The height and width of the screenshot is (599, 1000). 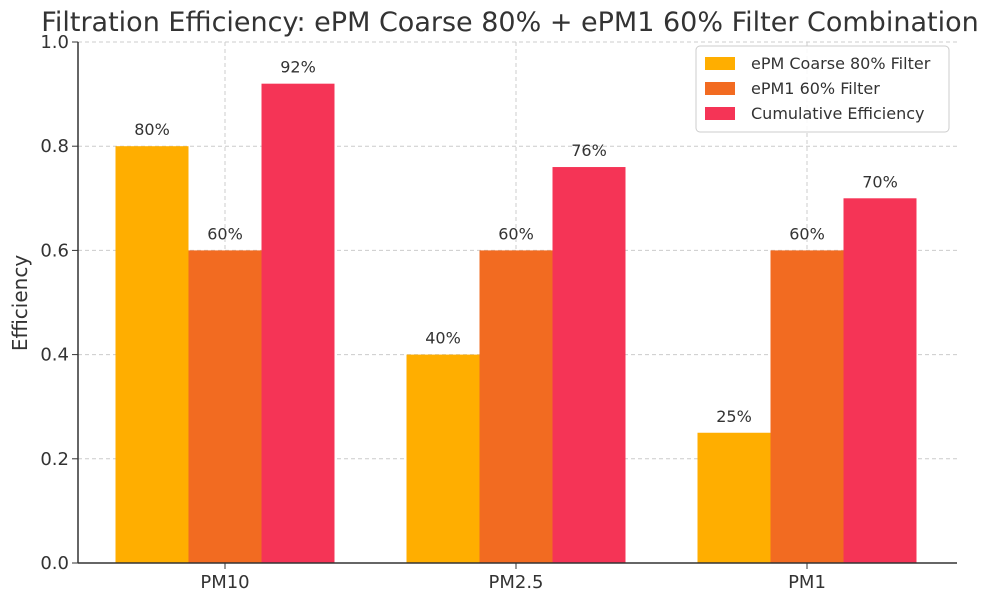 What do you see at coordinates (837, 113) in the screenshot?
I see `legend-label: Cumulative Efficiency` at bounding box center [837, 113].